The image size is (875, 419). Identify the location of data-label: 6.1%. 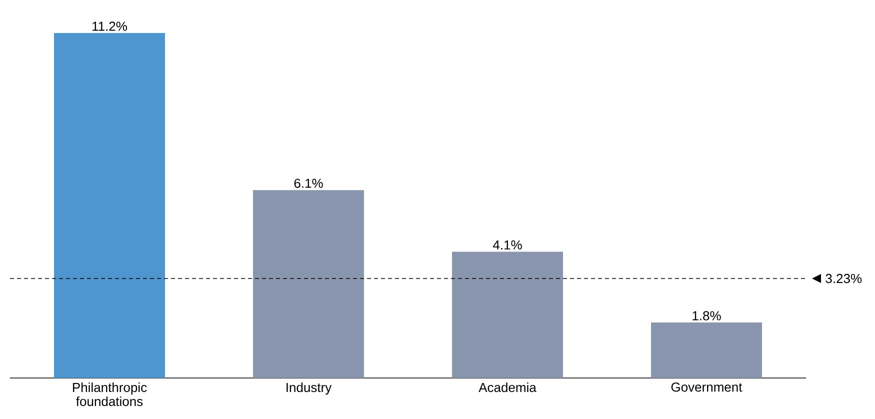
(308, 183).